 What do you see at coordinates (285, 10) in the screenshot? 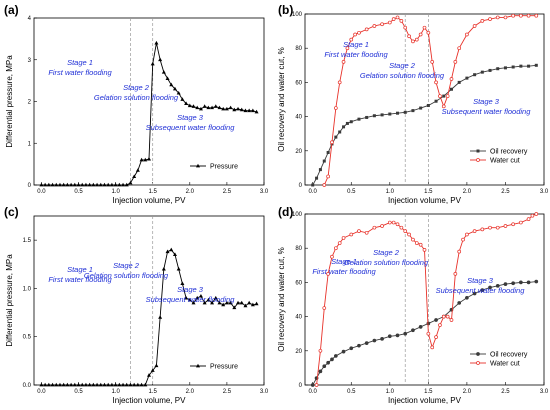
I see `panel-label: (b)` at bounding box center [285, 10].